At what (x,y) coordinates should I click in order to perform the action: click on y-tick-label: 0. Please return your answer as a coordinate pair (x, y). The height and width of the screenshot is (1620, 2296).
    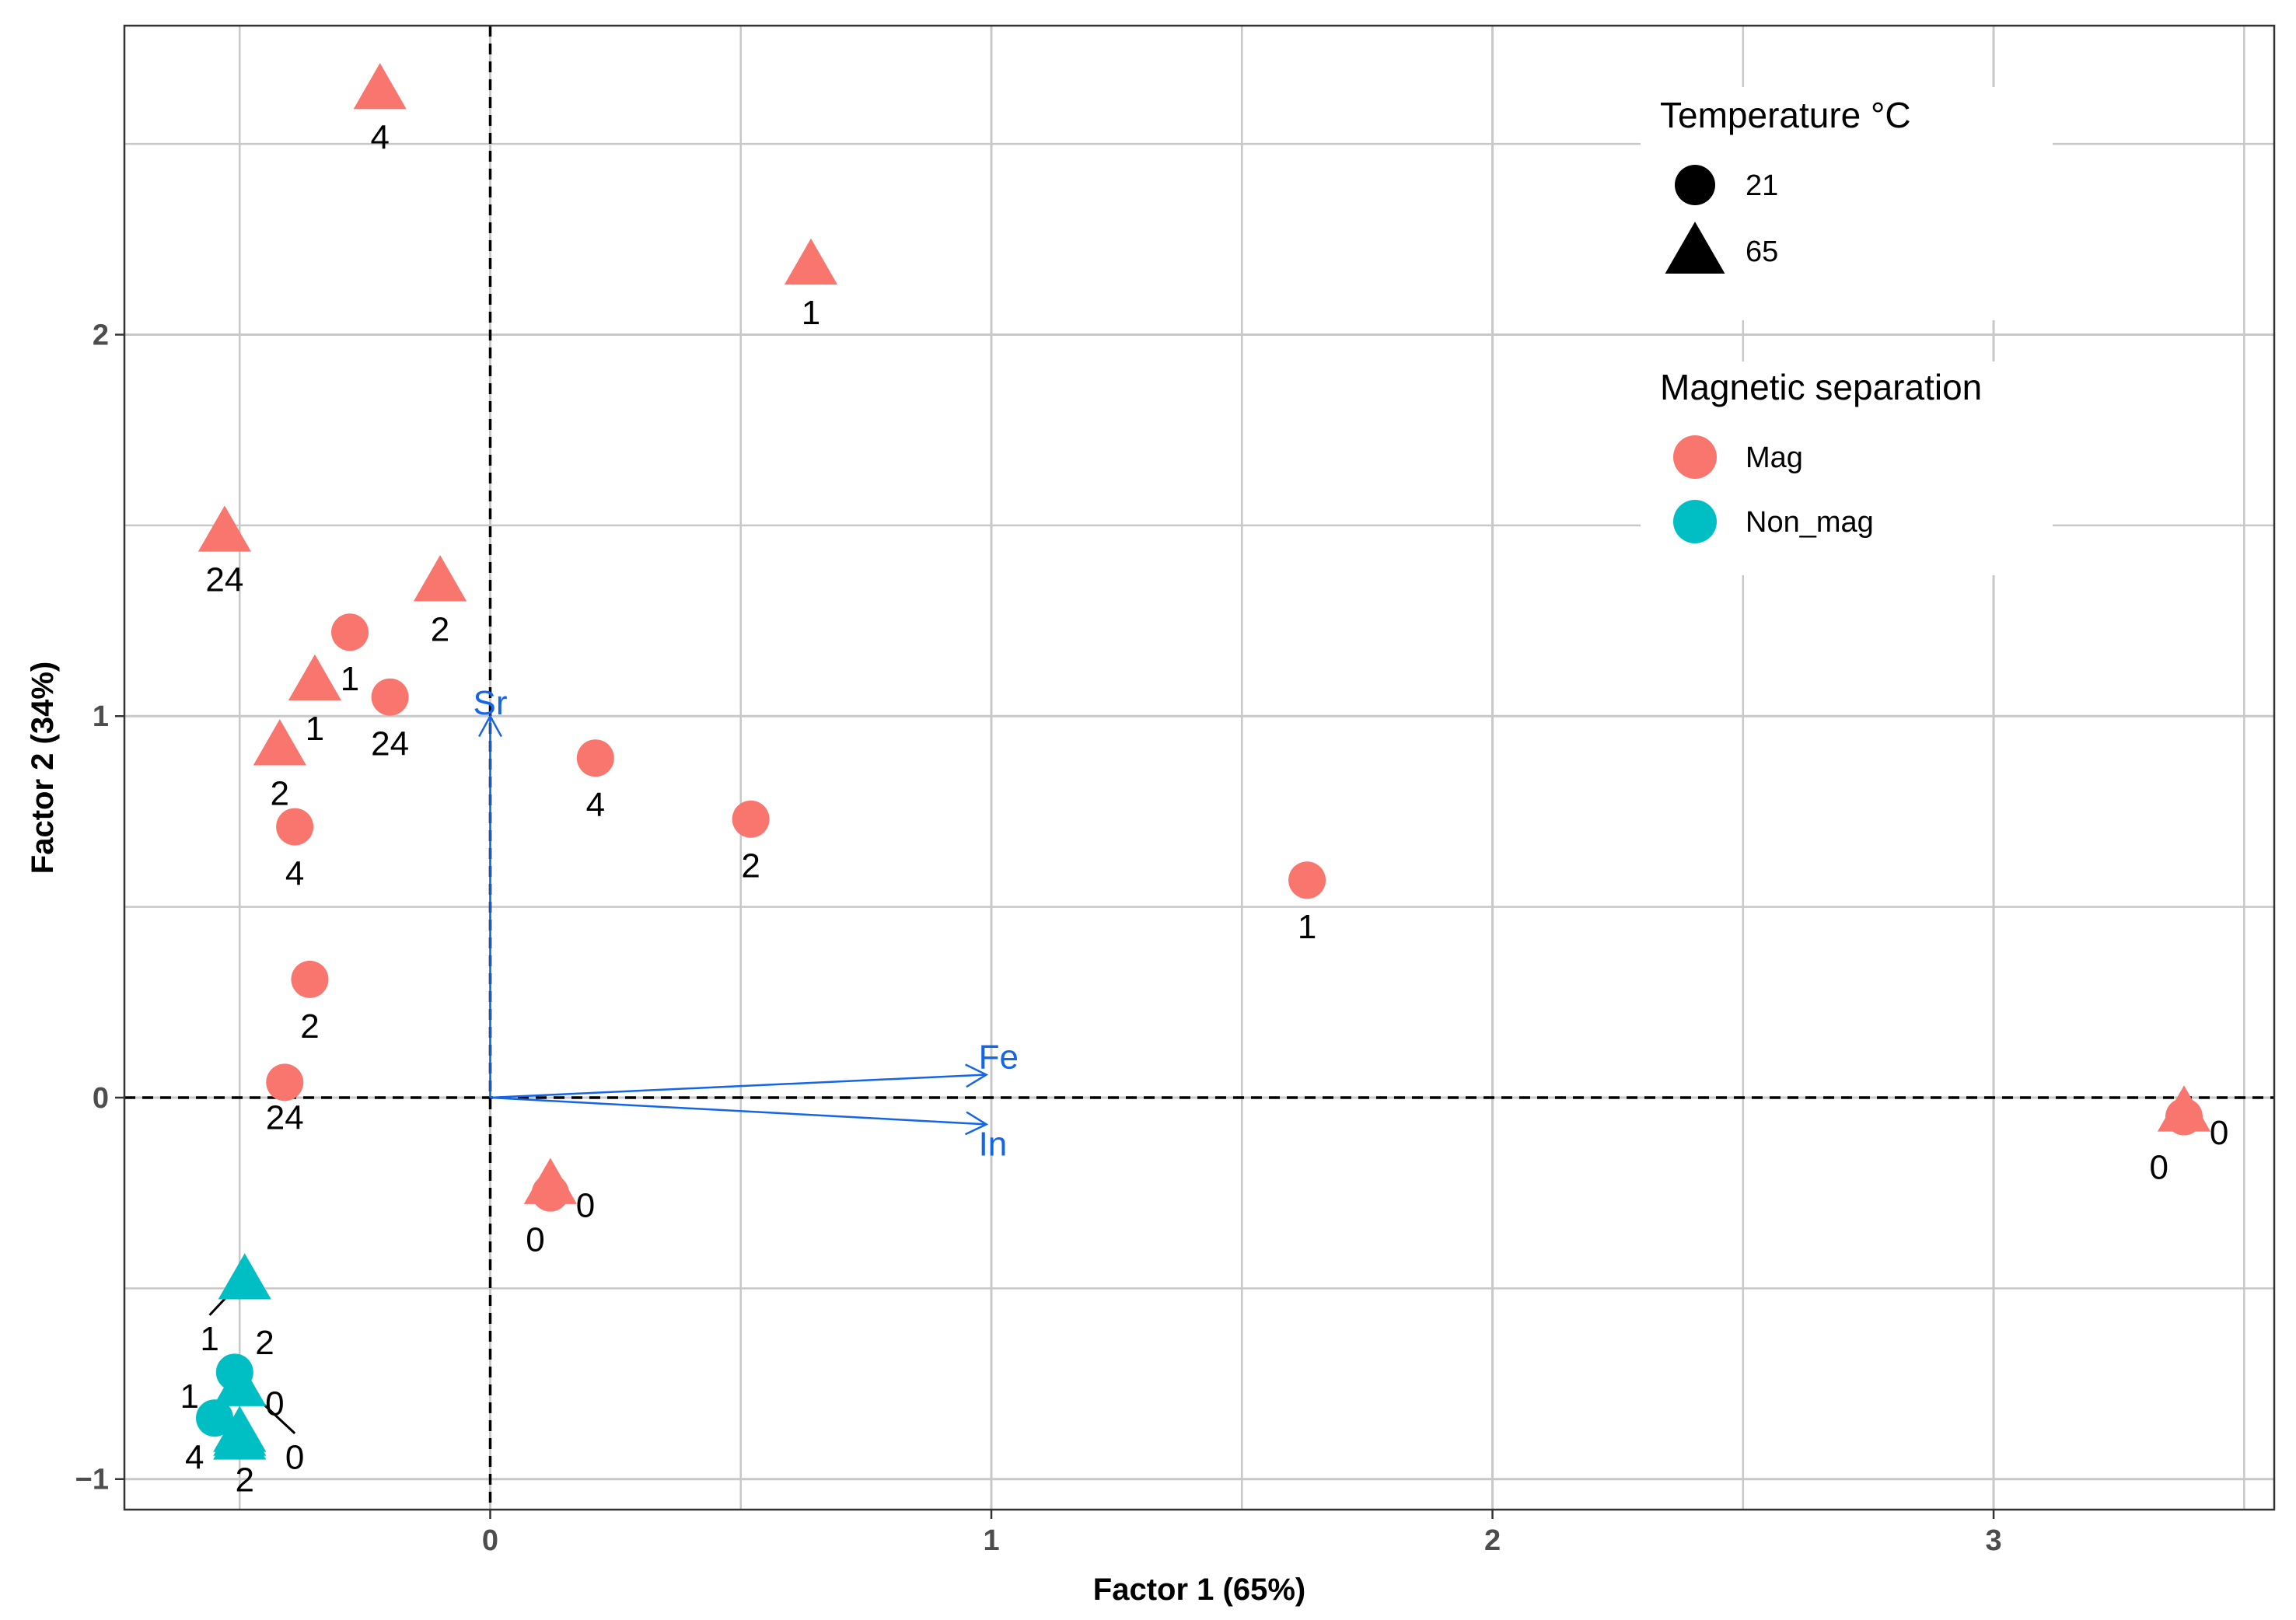
    Looking at the image, I should click on (101, 1098).